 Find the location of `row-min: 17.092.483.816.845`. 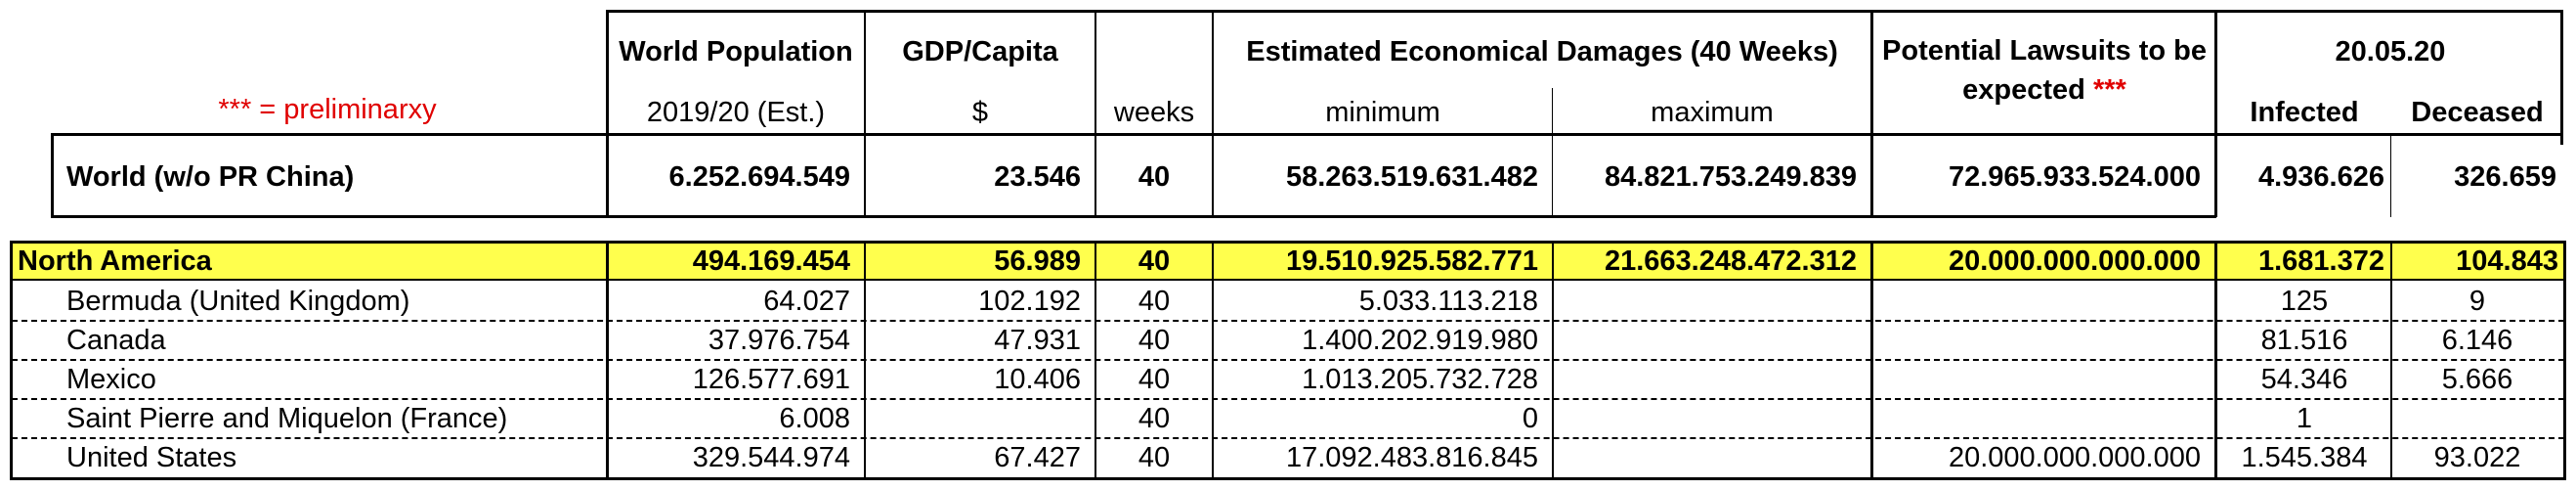

row-min: 17.092.483.816.845 is located at coordinates (1411, 457).